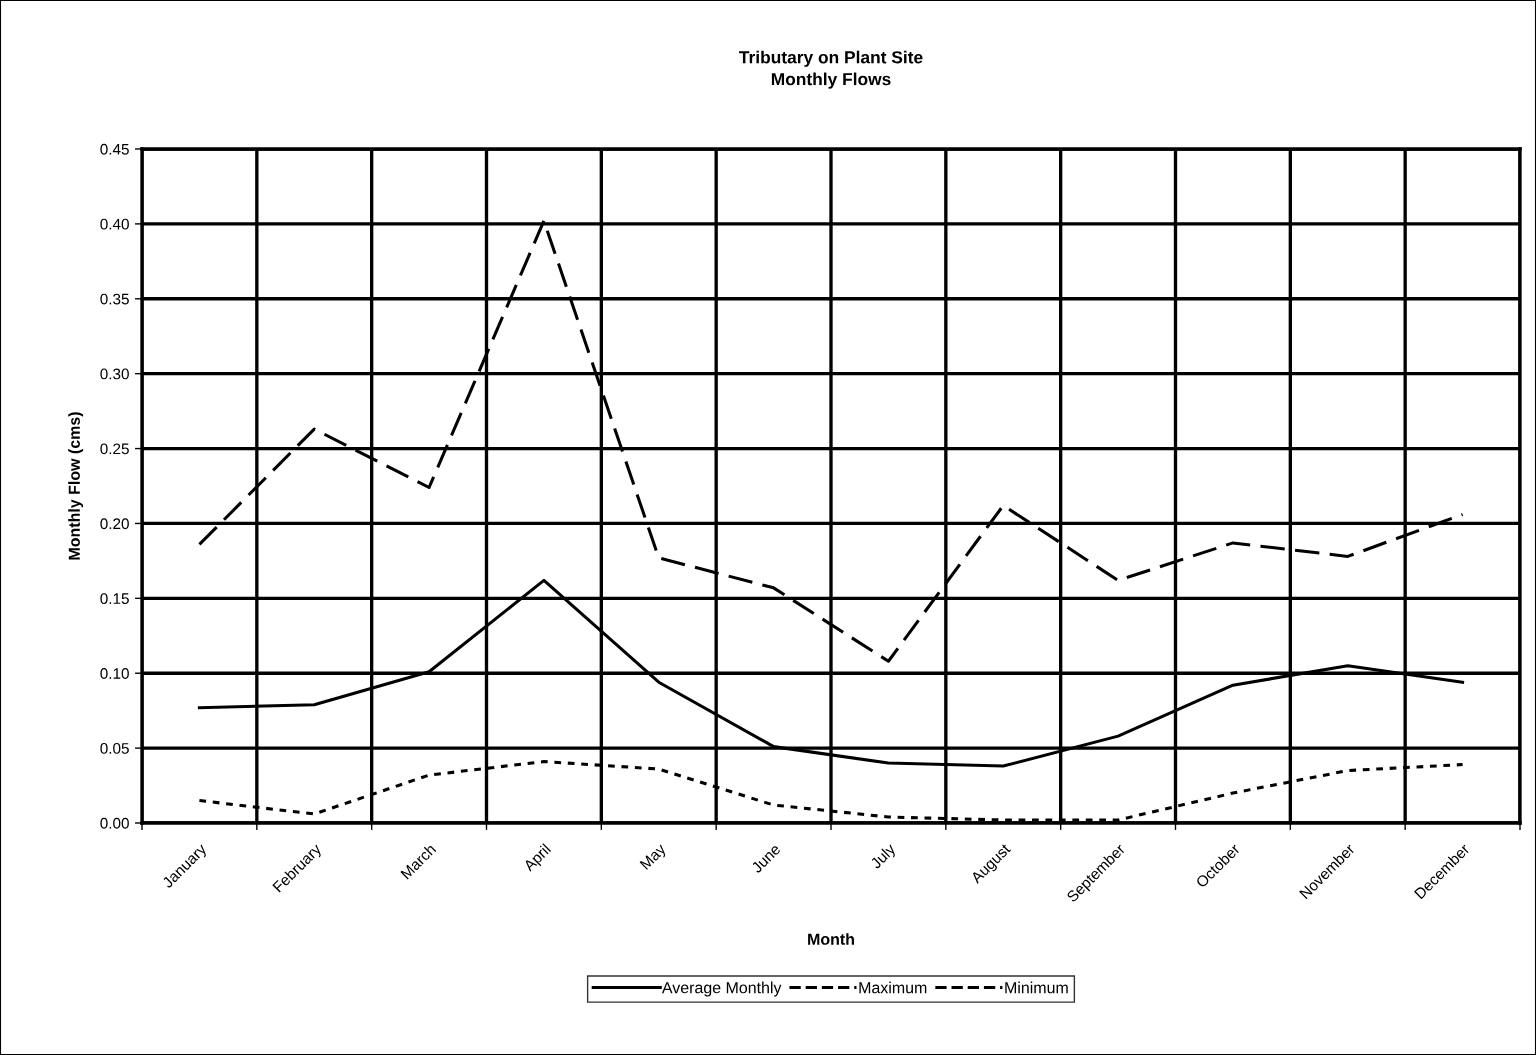 The image size is (1536, 1055). What do you see at coordinates (1036, 987) in the screenshot?
I see `legend-label: Minimum` at bounding box center [1036, 987].